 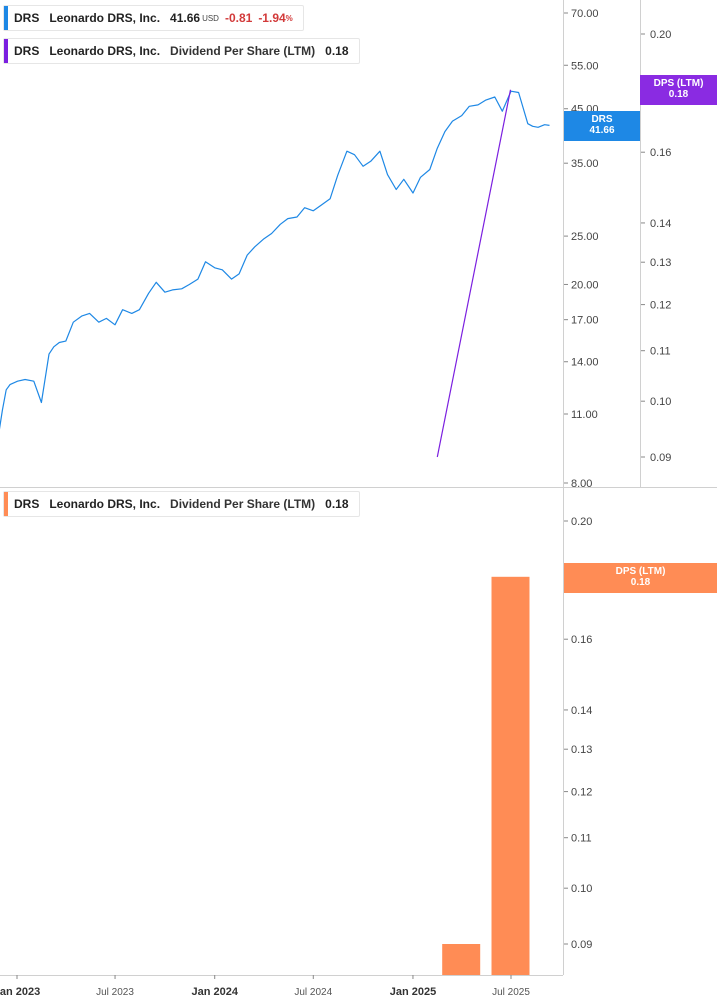 I want to click on dps-bottom-axis-label: 0.11, so click(x=581, y=839).